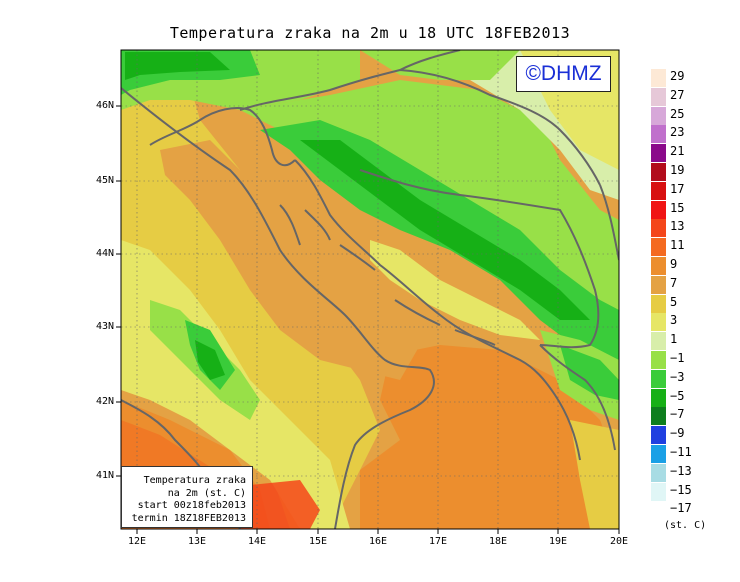  I want to click on legend-level-18: −7, so click(671, 416).